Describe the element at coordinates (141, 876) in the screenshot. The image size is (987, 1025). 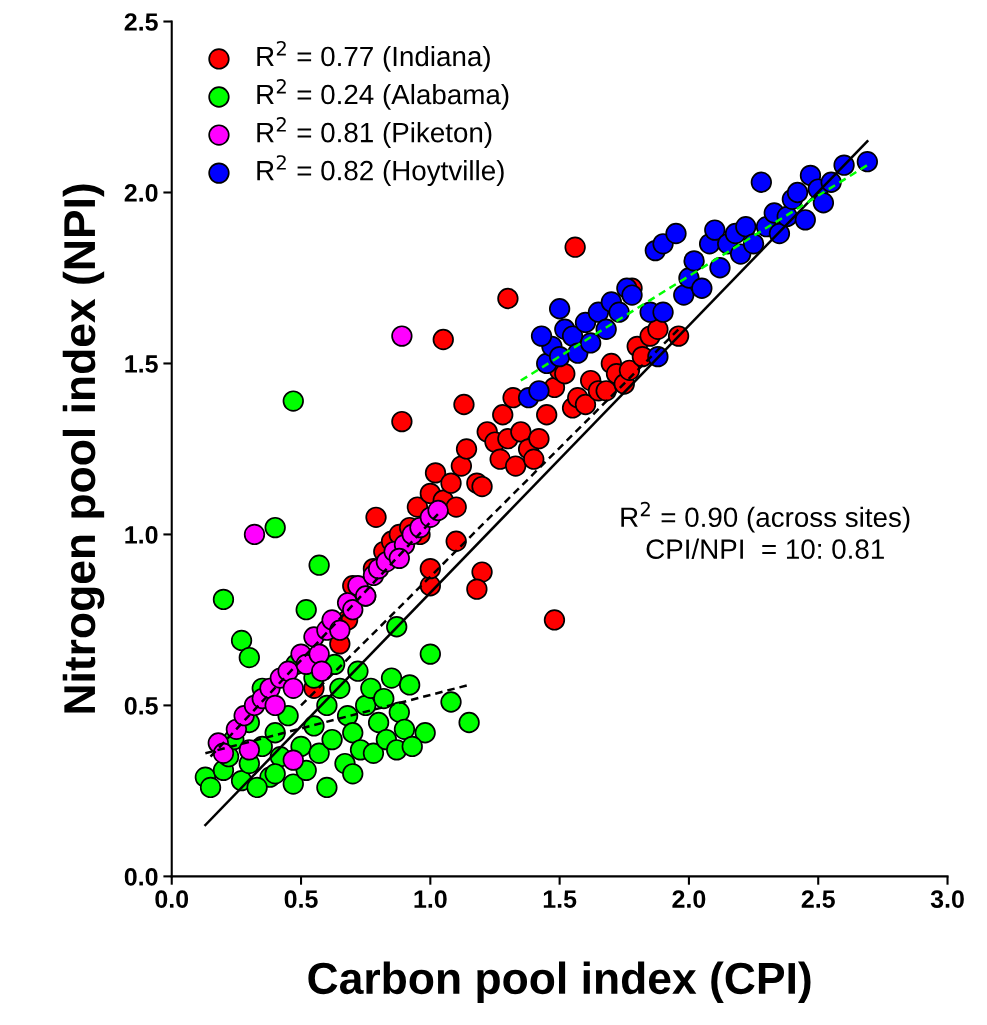
I see `y-tick-label: 0.0` at that location.